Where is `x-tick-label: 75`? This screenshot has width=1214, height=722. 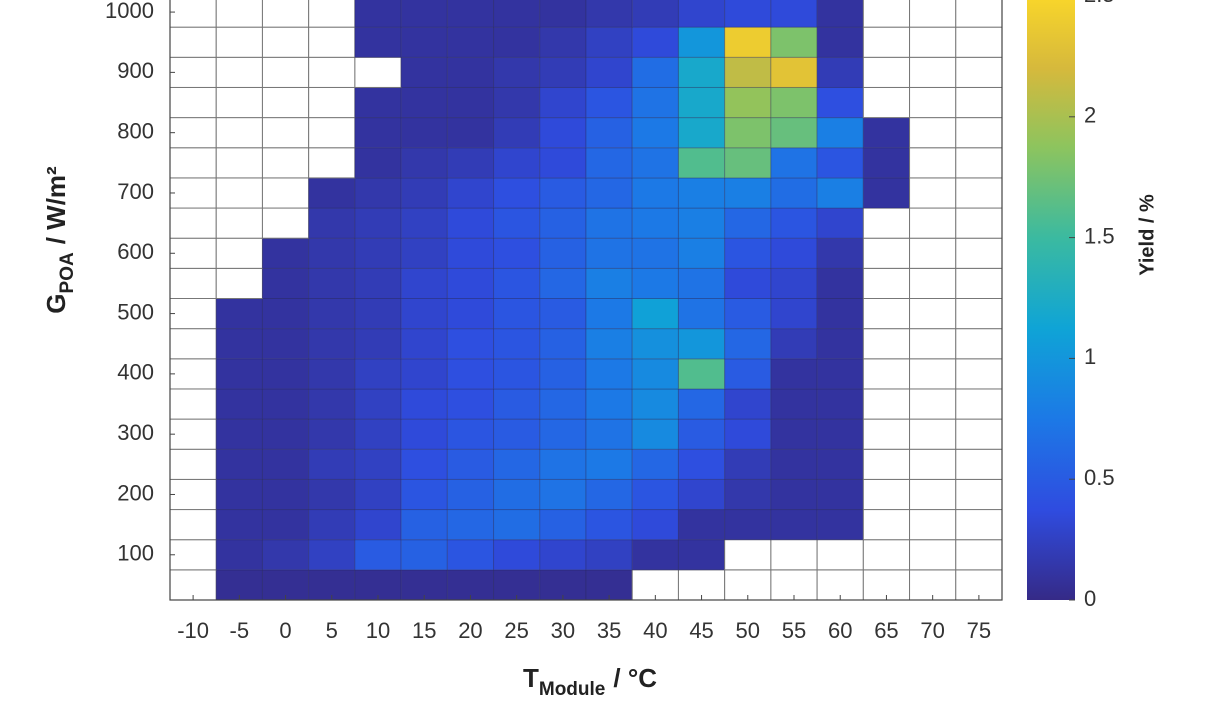
x-tick-label: 75 is located at coordinates (979, 630).